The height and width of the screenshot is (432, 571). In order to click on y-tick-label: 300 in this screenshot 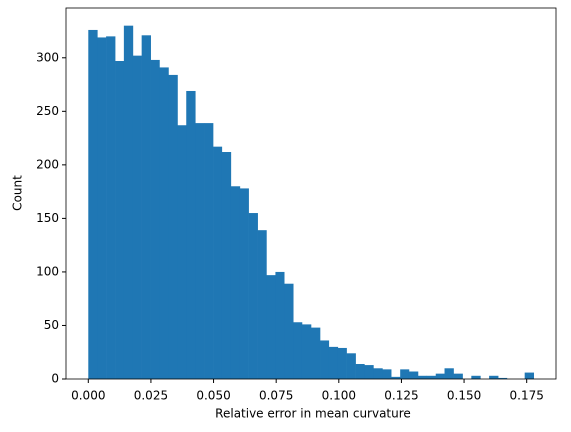, I will do `click(47, 57)`.